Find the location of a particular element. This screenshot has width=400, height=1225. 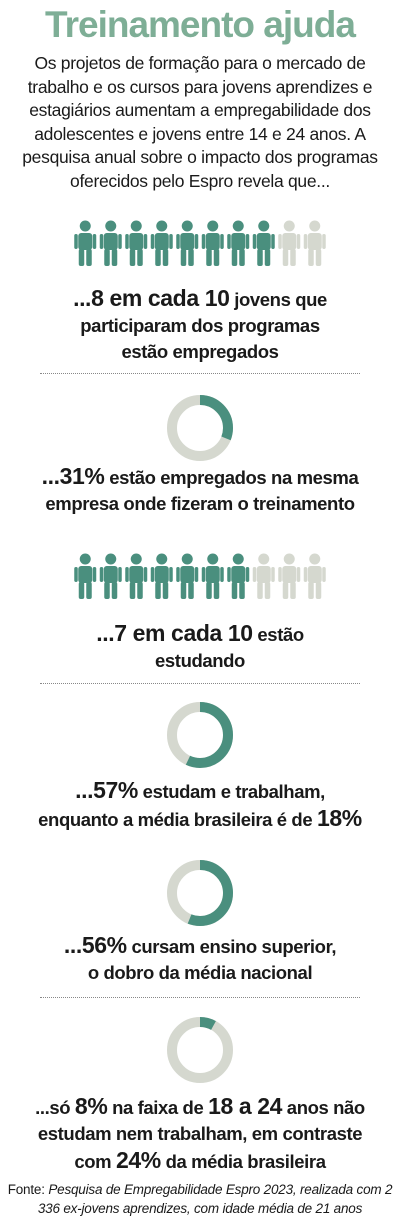

text-line: ...8 em cada 10 jovens que is located at coordinates (200, 299).